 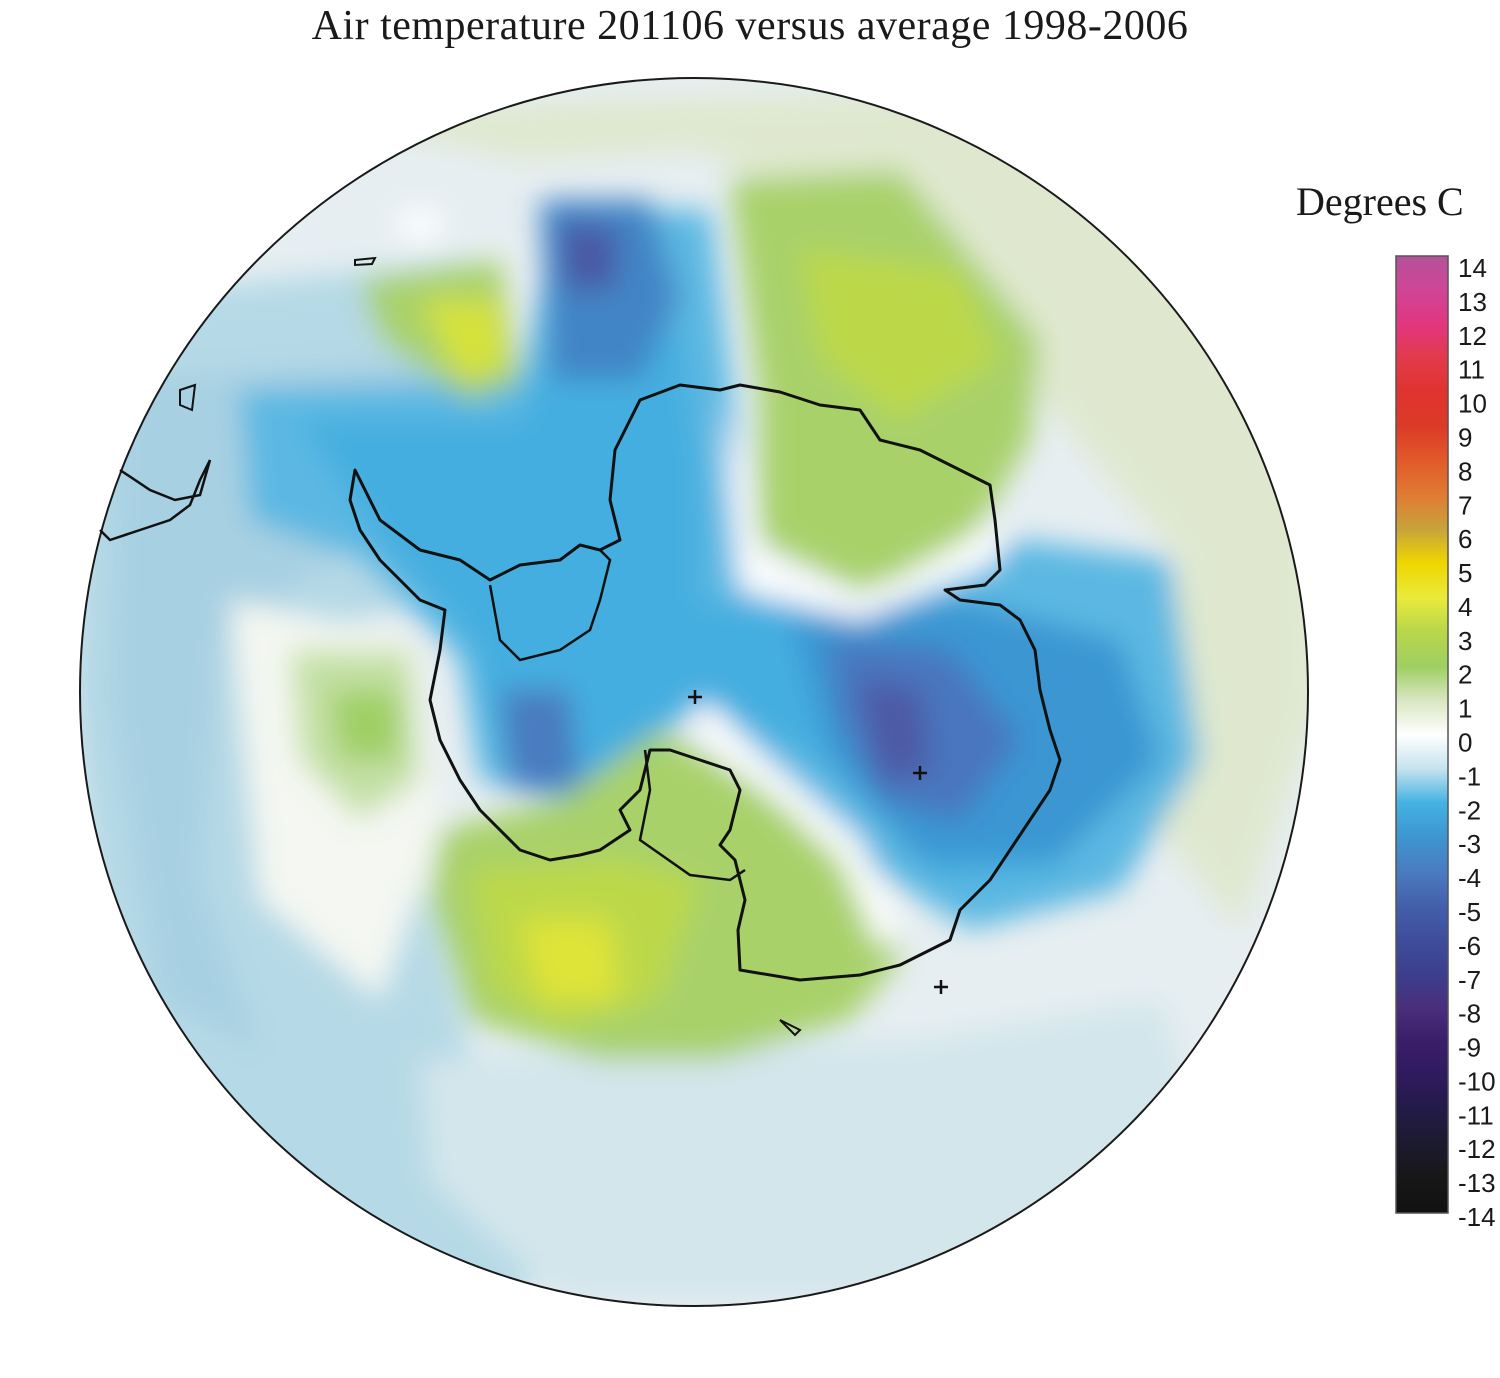 I want to click on colorbar-tick-label: 6, so click(x=1465, y=539).